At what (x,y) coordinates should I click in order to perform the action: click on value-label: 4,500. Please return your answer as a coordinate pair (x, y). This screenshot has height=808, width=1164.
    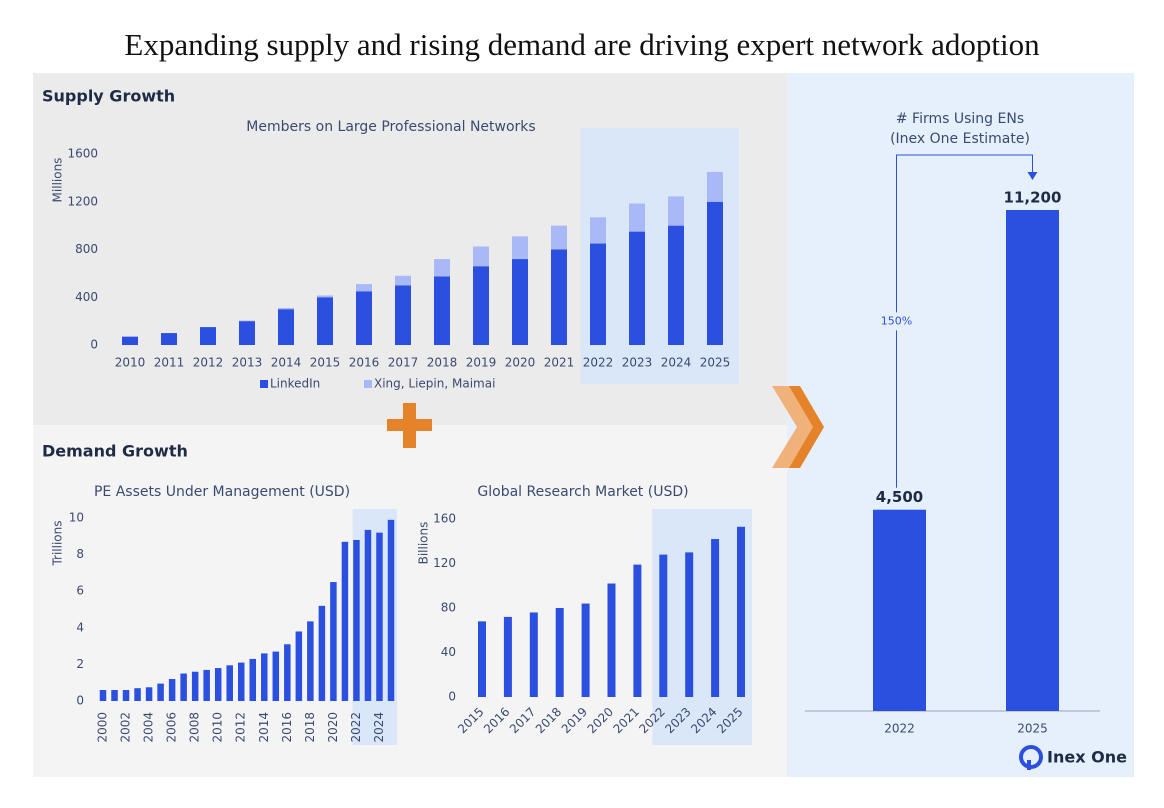
    Looking at the image, I should click on (899, 497).